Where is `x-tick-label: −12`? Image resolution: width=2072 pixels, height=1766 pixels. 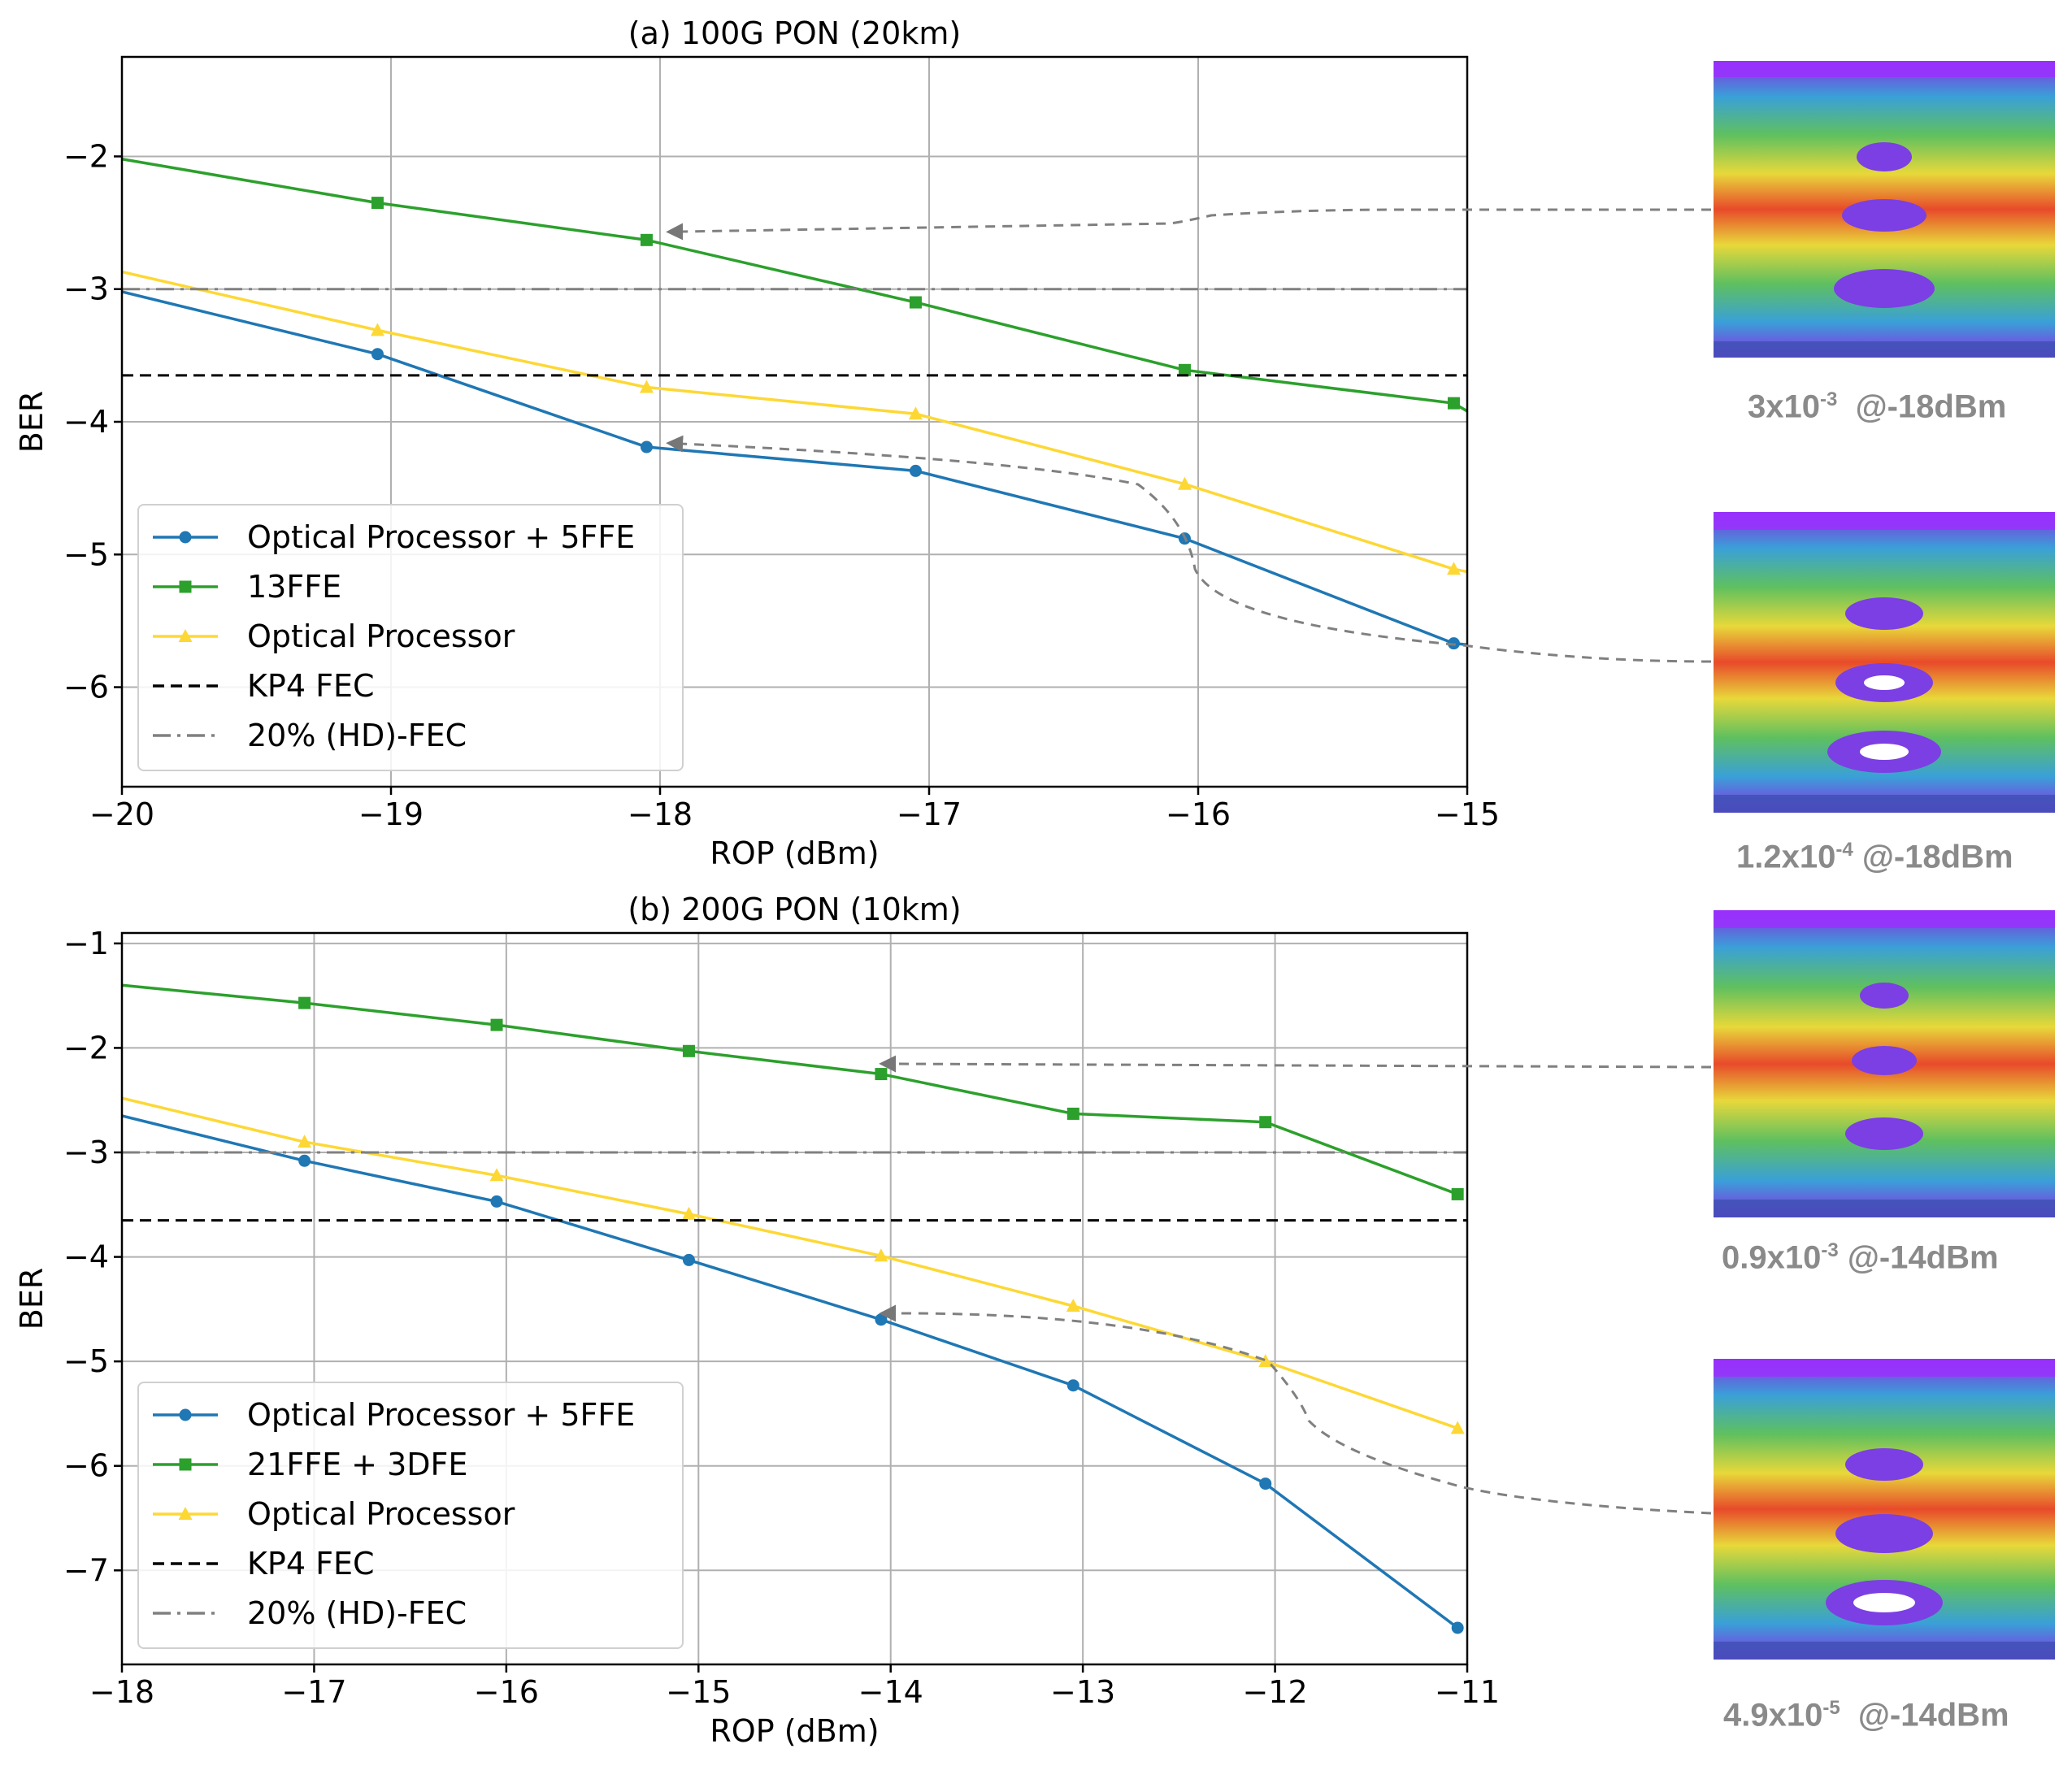
x-tick-label: −12 is located at coordinates (1274, 1692).